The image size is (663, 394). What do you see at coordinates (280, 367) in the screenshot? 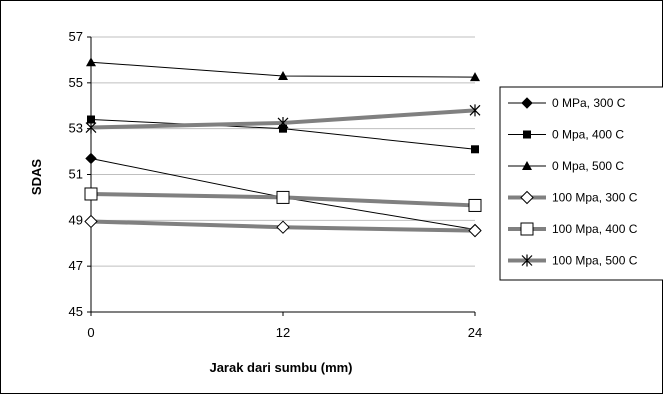
I see `x-axis-label: Jarak dari sumbu (mm)` at bounding box center [280, 367].